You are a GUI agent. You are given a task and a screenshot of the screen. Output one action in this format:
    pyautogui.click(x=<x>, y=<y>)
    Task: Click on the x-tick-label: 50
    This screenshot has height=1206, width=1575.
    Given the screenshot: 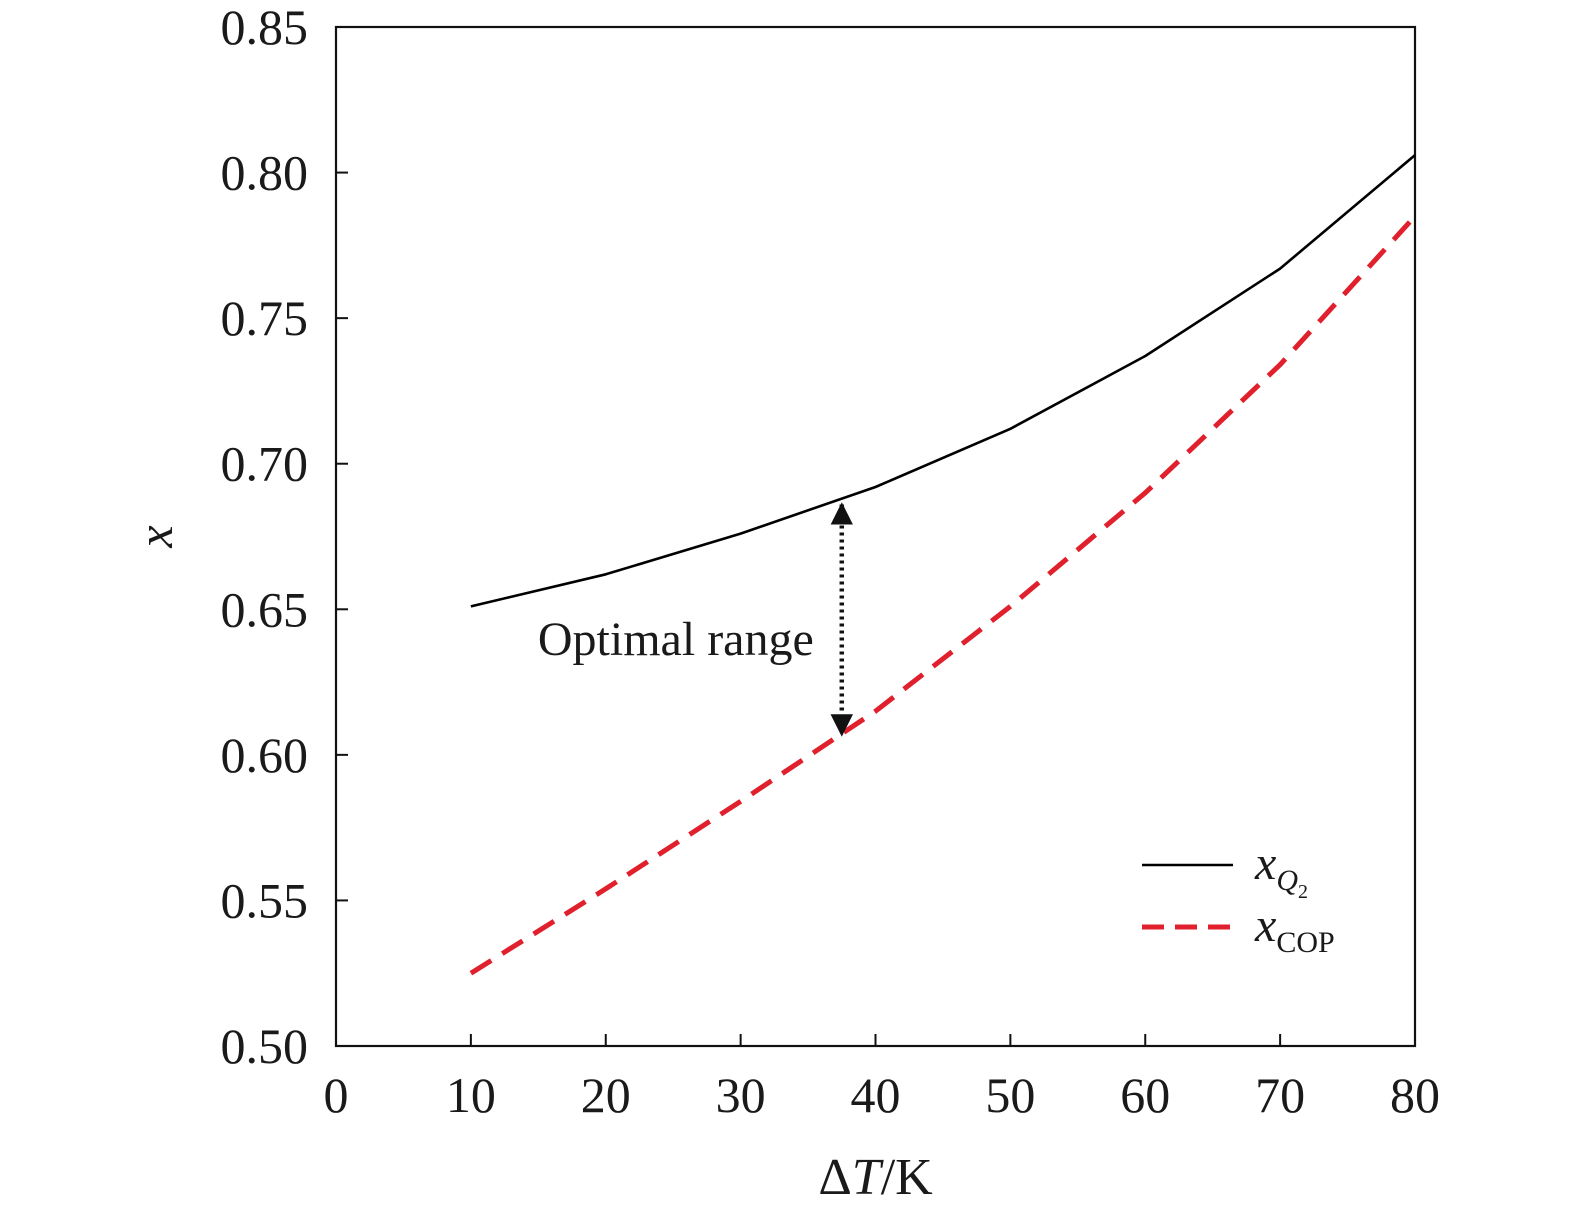 What is the action you would take?
    pyautogui.click(x=1010, y=1095)
    